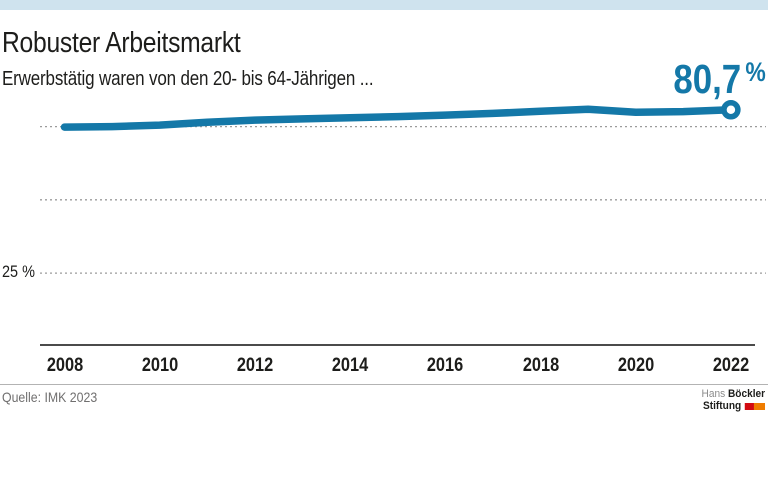 Image resolution: width=768 pixels, height=484 pixels. Describe the element at coordinates (384, 5) in the screenshot. I see `top-accent-bar` at that location.